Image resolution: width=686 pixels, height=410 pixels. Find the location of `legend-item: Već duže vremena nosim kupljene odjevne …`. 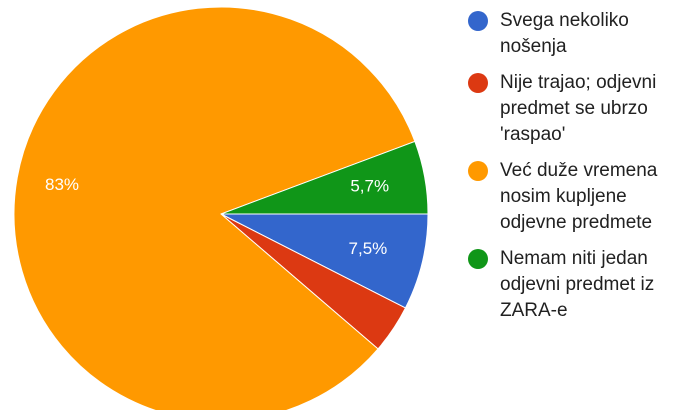

legend-item: Već duže vremena nosim kupljene odjevne … is located at coordinates (574, 197).